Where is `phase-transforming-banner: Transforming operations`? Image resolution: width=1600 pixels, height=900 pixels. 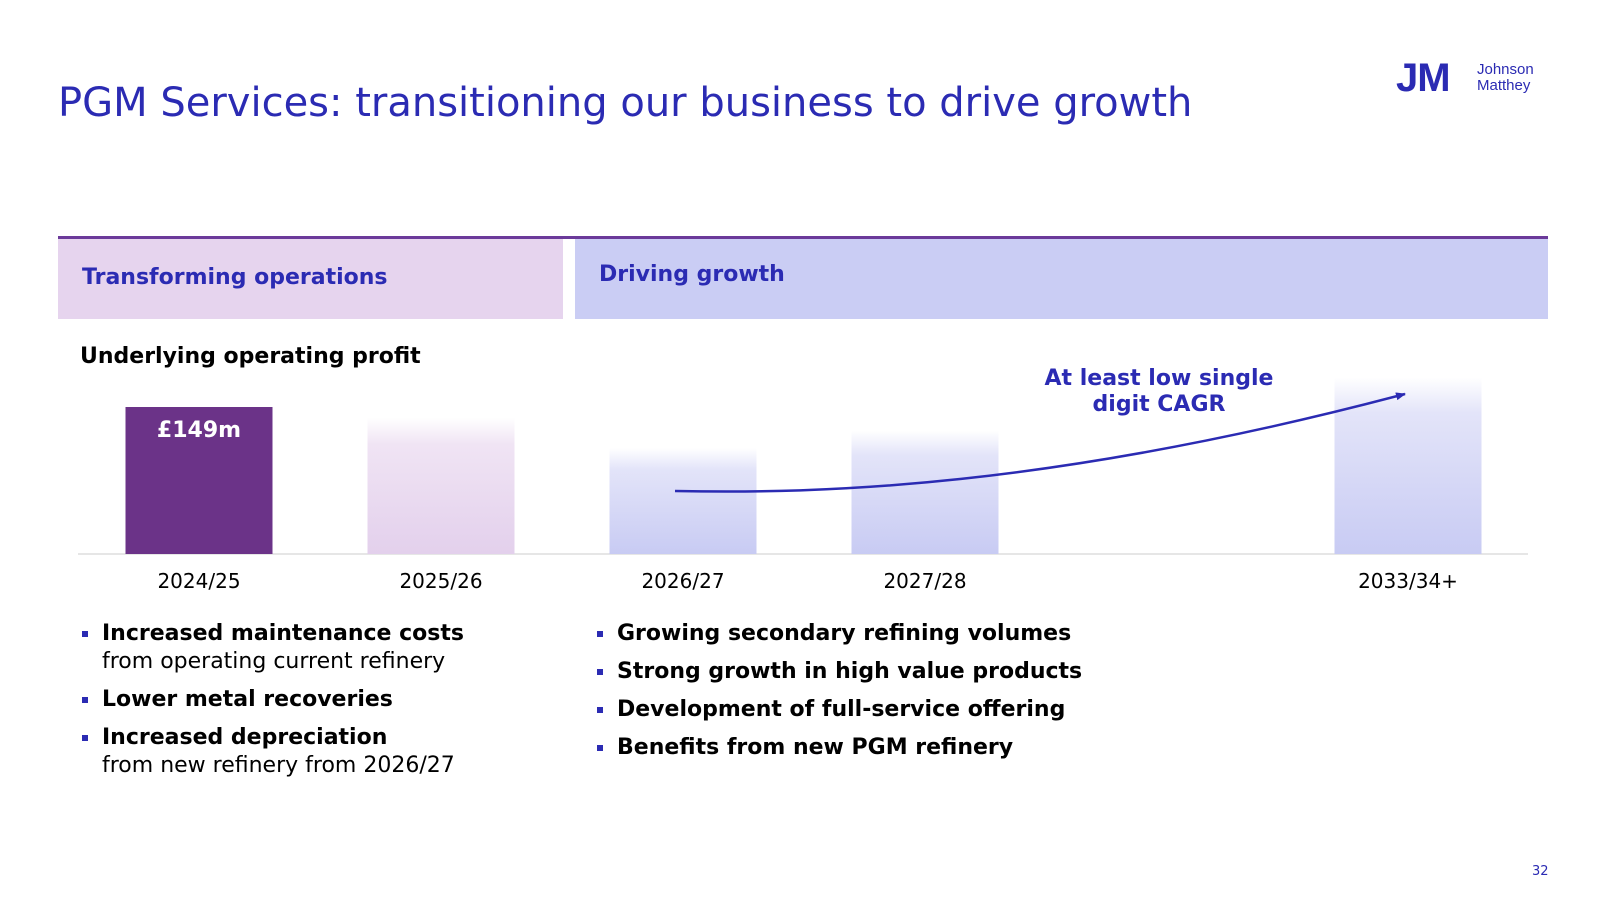
phase-transforming-banner: Transforming operations is located at coordinates (310, 279).